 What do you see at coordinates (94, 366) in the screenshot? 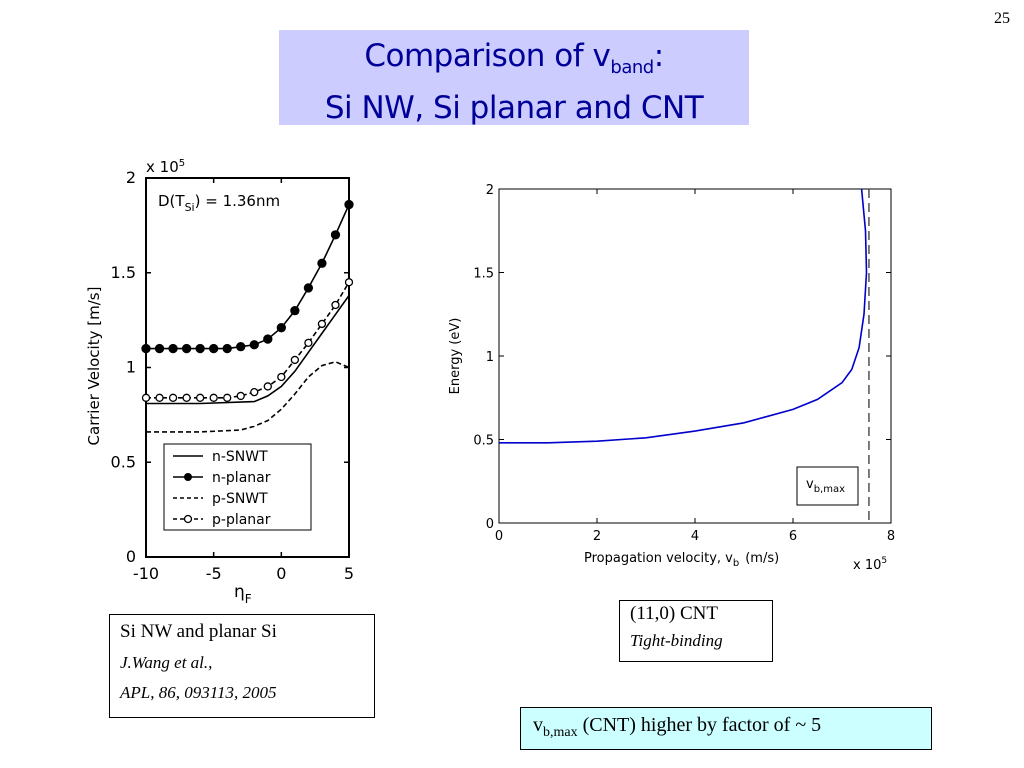
I see `left-ylabel: Carrier Velocity [m/s]` at bounding box center [94, 366].